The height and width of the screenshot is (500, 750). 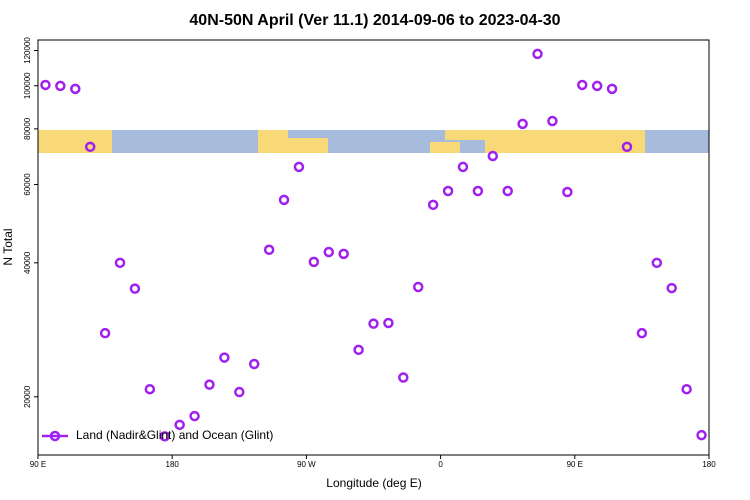 I want to click on y-tick-label: 80000, so click(x=27, y=128).